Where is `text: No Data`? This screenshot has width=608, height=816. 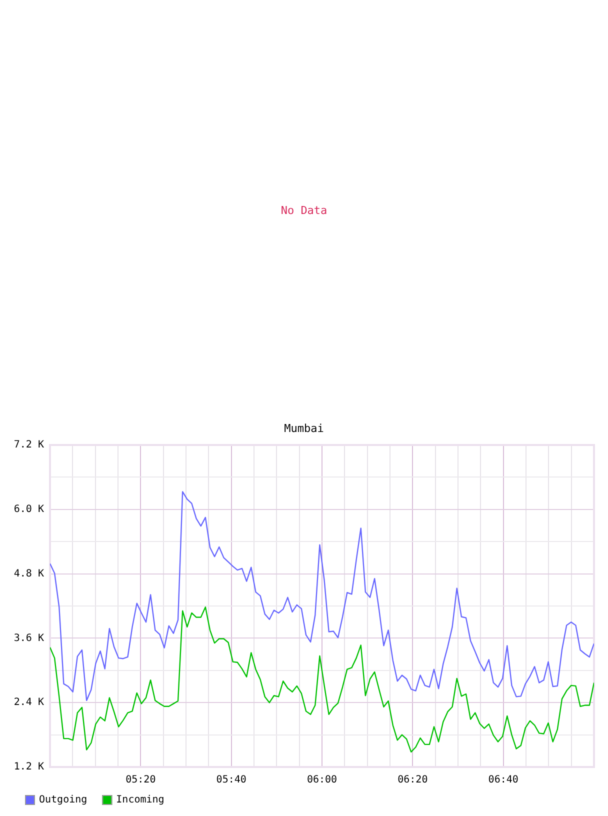
text: No Data is located at coordinates (304, 210).